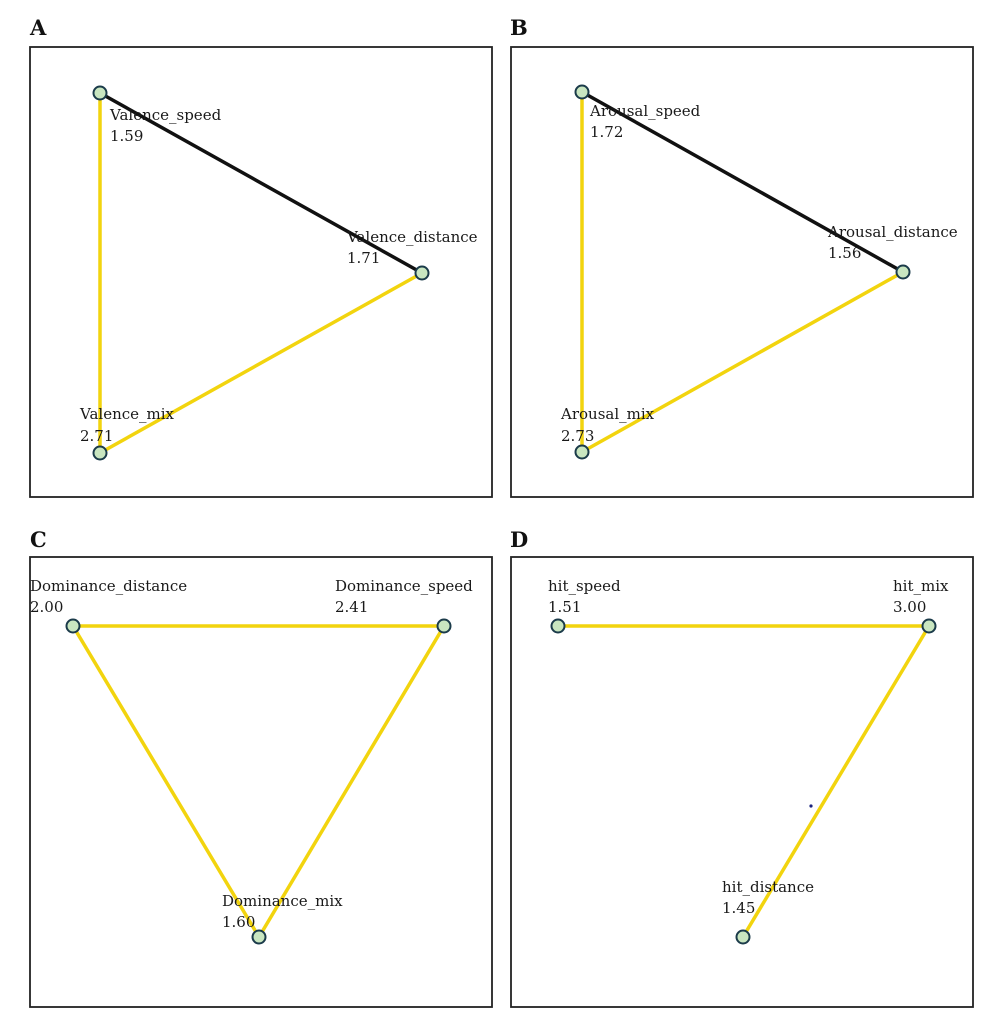 Image resolution: width=1000 pixels, height=1019 pixels. Describe the element at coordinates (422, 273) in the screenshot. I see `node-valence-distance` at that location.